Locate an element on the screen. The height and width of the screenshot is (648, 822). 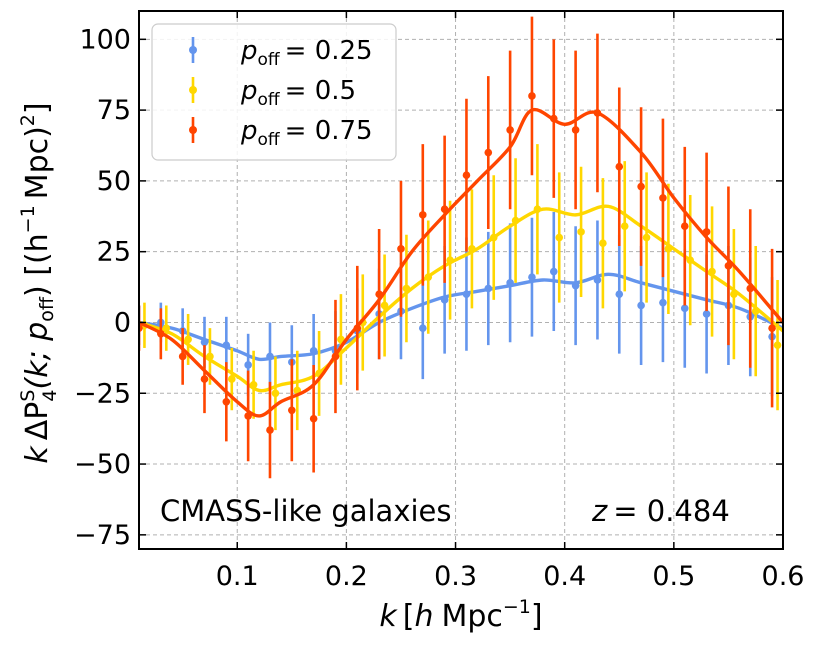
x-axis-label-k: k is located at coordinates (388, 616).